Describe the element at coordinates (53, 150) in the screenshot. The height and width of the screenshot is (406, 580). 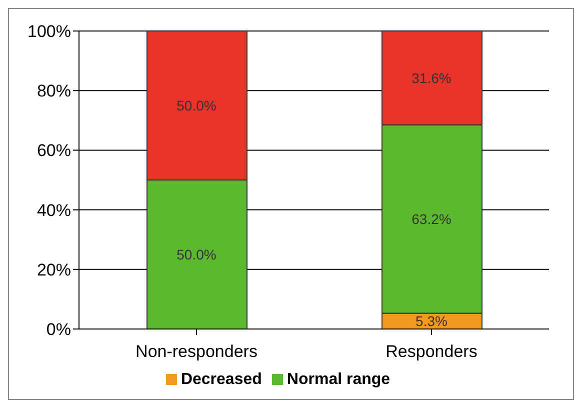
I see `y-tick-label: 60%` at that location.